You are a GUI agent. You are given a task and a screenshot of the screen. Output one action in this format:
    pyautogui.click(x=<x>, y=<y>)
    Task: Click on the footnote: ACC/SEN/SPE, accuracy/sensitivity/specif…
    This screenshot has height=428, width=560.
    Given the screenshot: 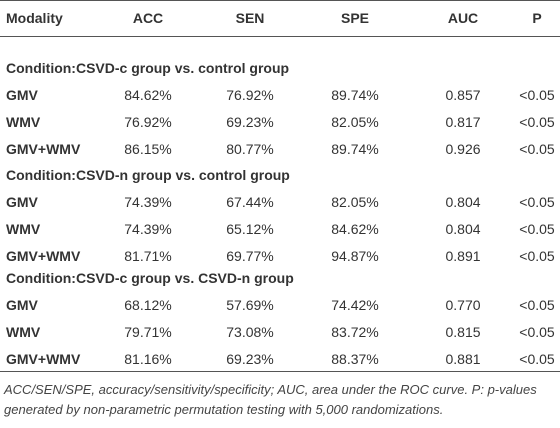 What is the action you would take?
    pyautogui.click(x=270, y=399)
    